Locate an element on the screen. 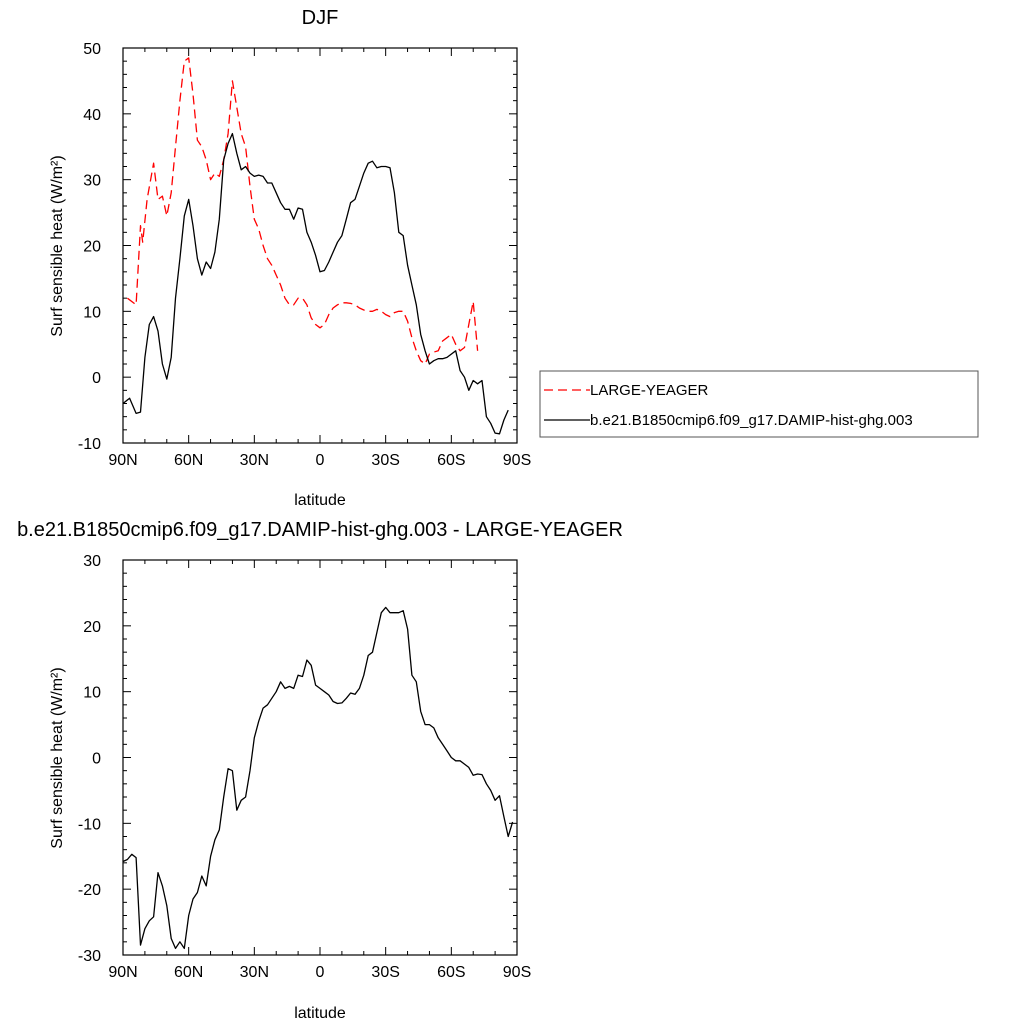 This screenshot has width=1024, height=1029. y-tick-label: -20 is located at coordinates (89, 890).